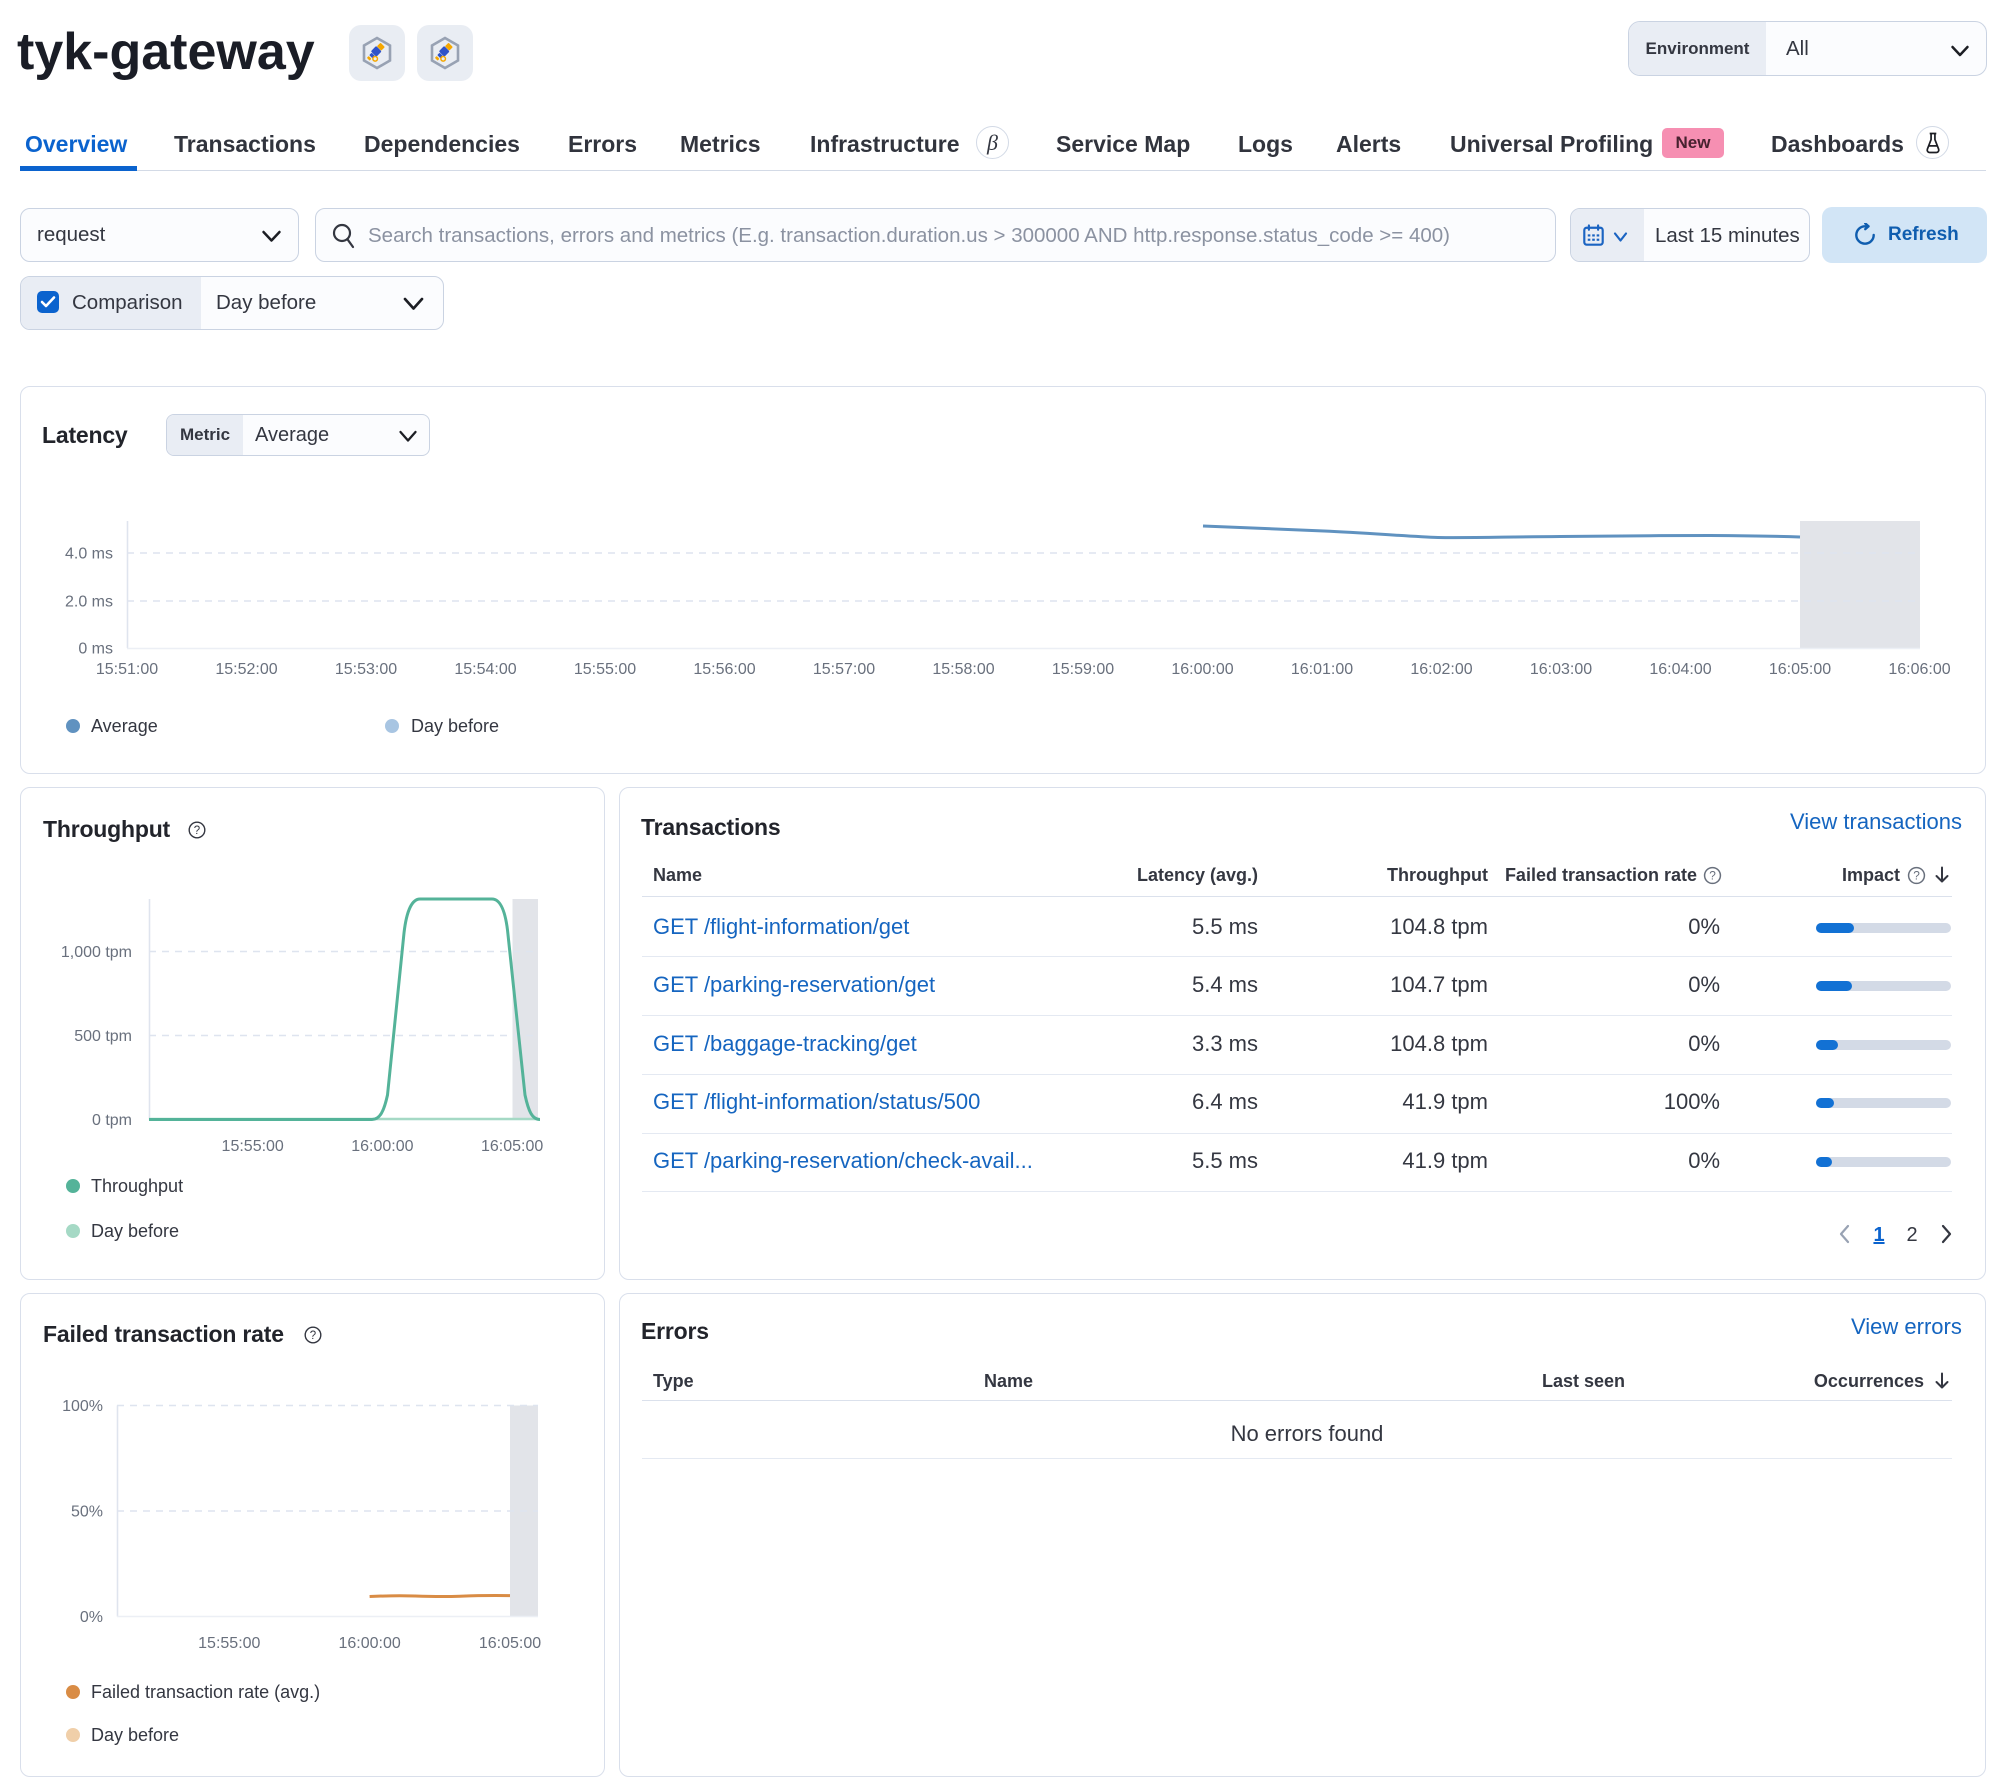 This screenshot has width=2000, height=1788. Describe the element at coordinates (103, 1036) in the screenshot. I see `svg-text: 500 tpm` at that location.